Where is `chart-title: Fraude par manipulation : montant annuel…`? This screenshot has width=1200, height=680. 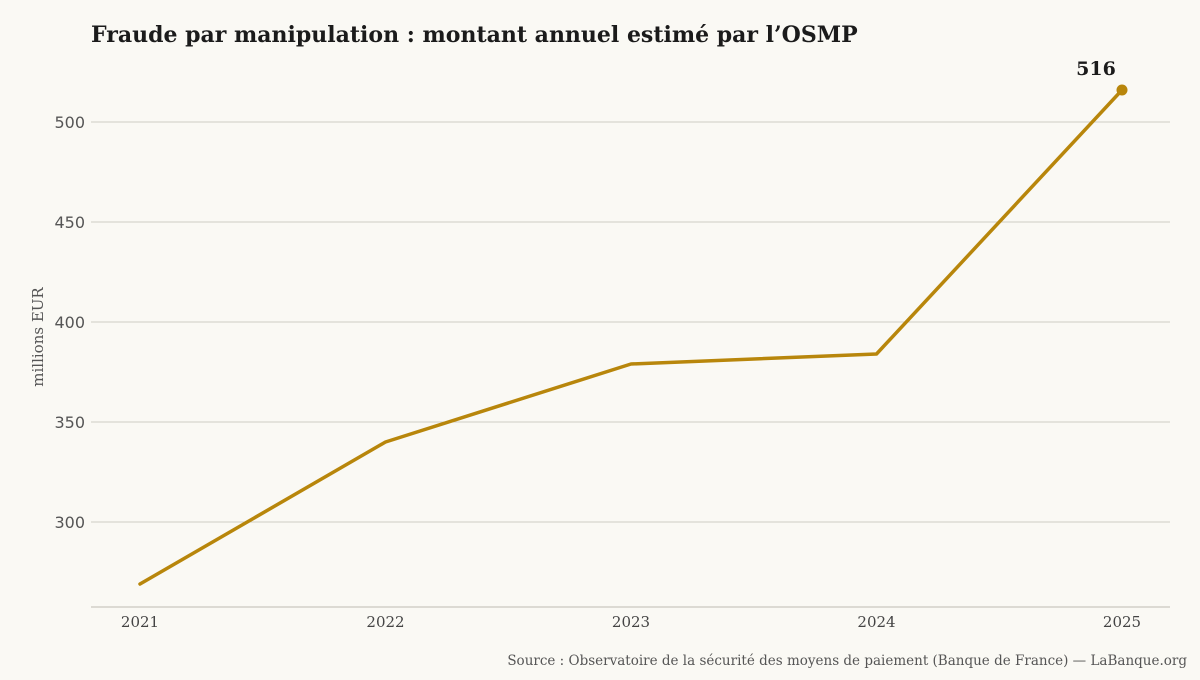
chart-title: Fraude par manipulation : montant annuel… is located at coordinates (474, 35).